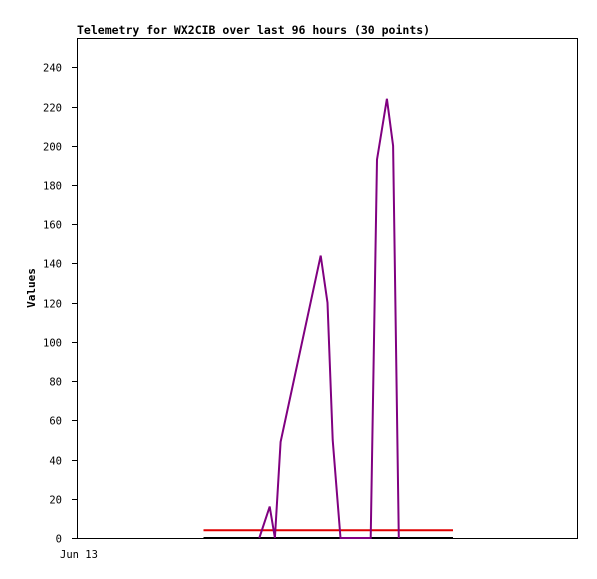 This screenshot has width=597, height=579. What do you see at coordinates (55, 501) in the screenshot?
I see `y-tick-label-20: 20` at bounding box center [55, 501].